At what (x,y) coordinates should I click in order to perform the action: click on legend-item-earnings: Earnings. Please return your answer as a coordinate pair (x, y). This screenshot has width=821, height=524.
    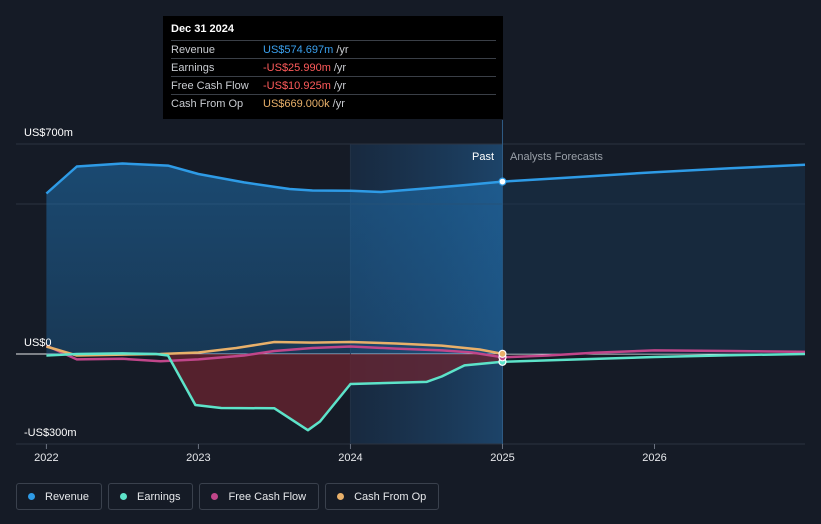
    Looking at the image, I should click on (151, 496).